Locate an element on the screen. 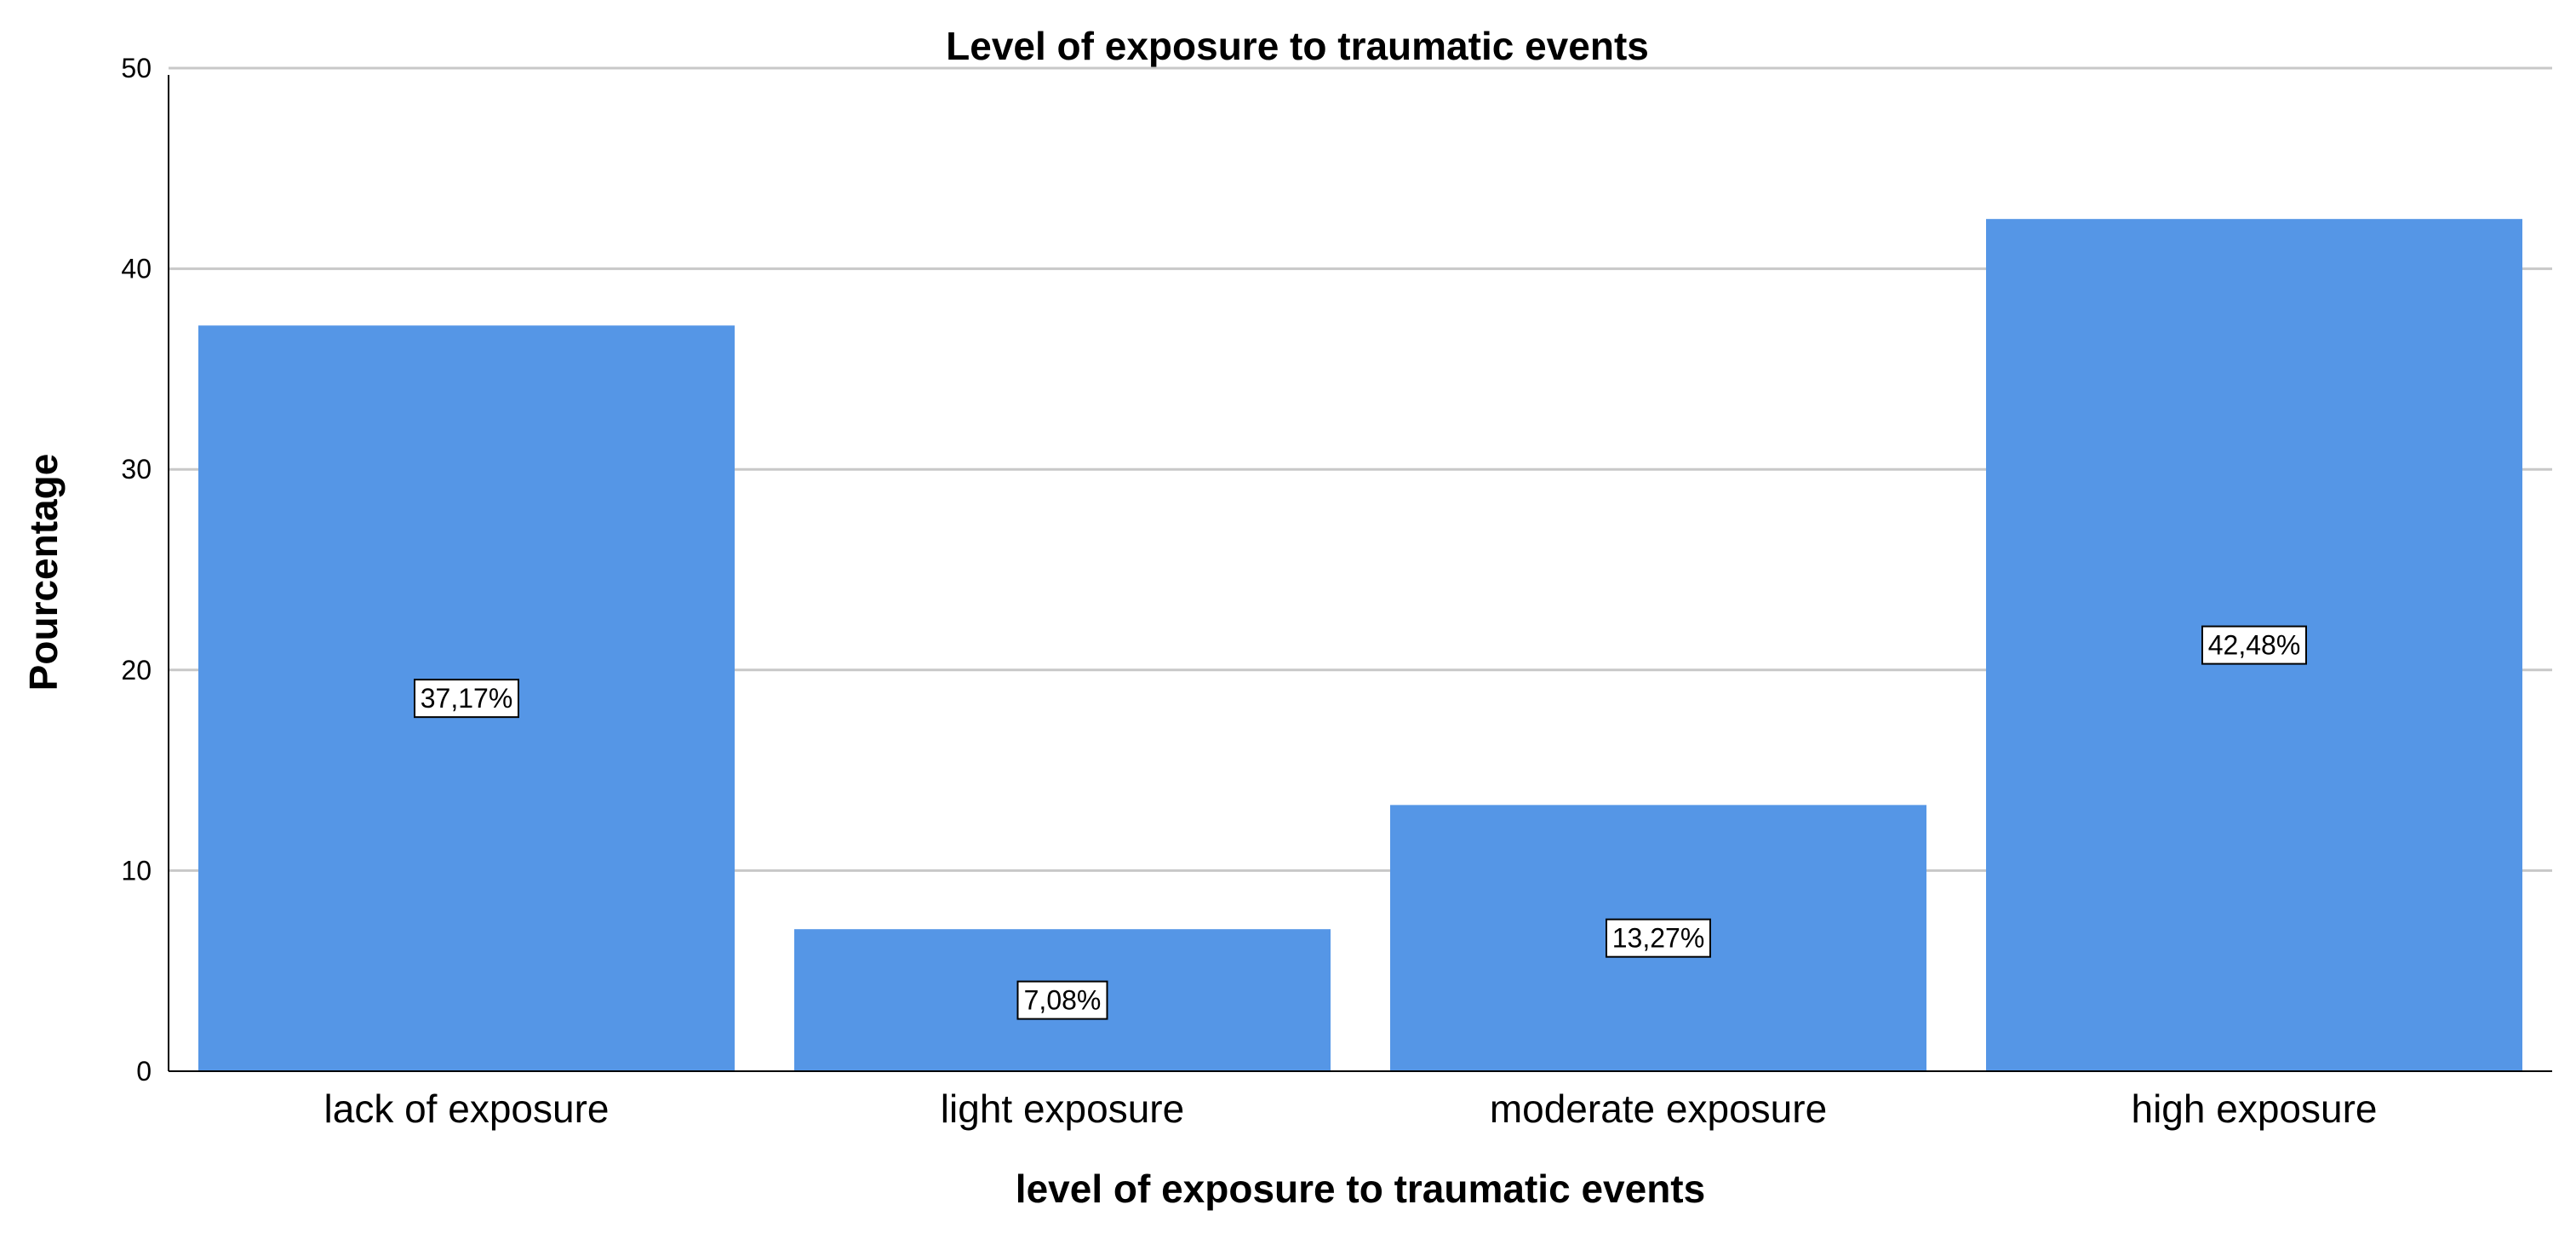 The image size is (2576, 1233). x-tick-label: lack of exposure is located at coordinates (467, 1109).